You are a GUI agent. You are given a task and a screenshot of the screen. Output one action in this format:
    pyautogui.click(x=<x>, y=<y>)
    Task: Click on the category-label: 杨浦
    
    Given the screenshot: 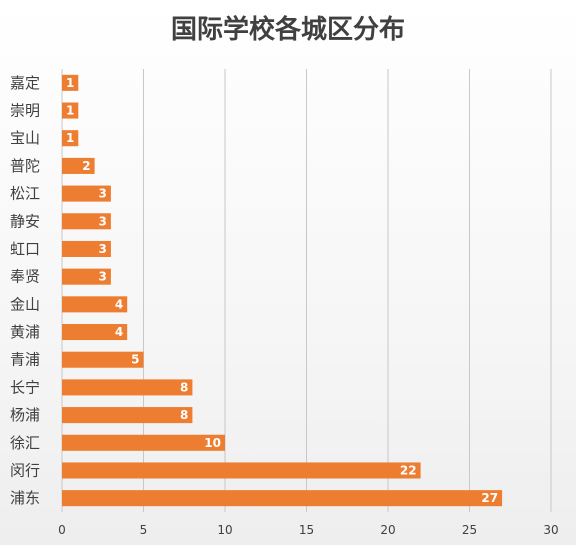 What is the action you would take?
    pyautogui.click(x=25, y=415)
    